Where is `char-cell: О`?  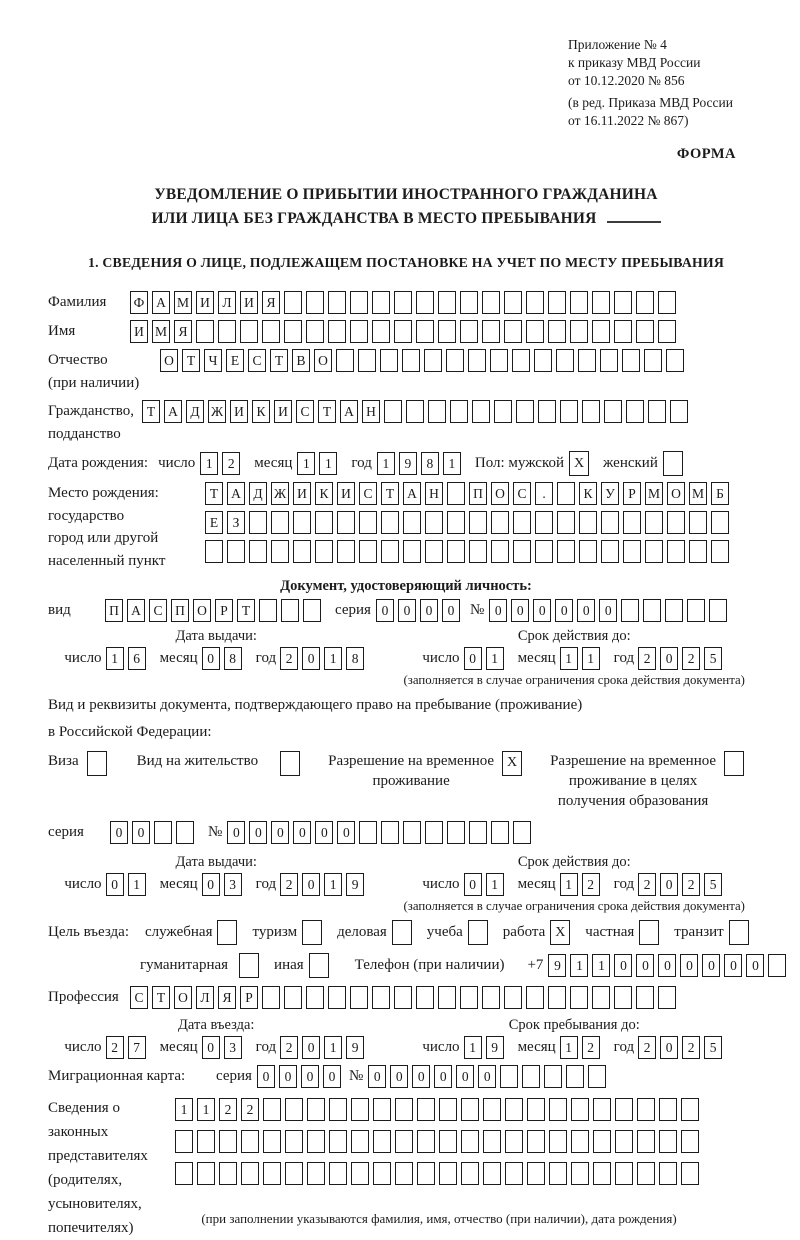 char-cell: О is located at coordinates (323, 361).